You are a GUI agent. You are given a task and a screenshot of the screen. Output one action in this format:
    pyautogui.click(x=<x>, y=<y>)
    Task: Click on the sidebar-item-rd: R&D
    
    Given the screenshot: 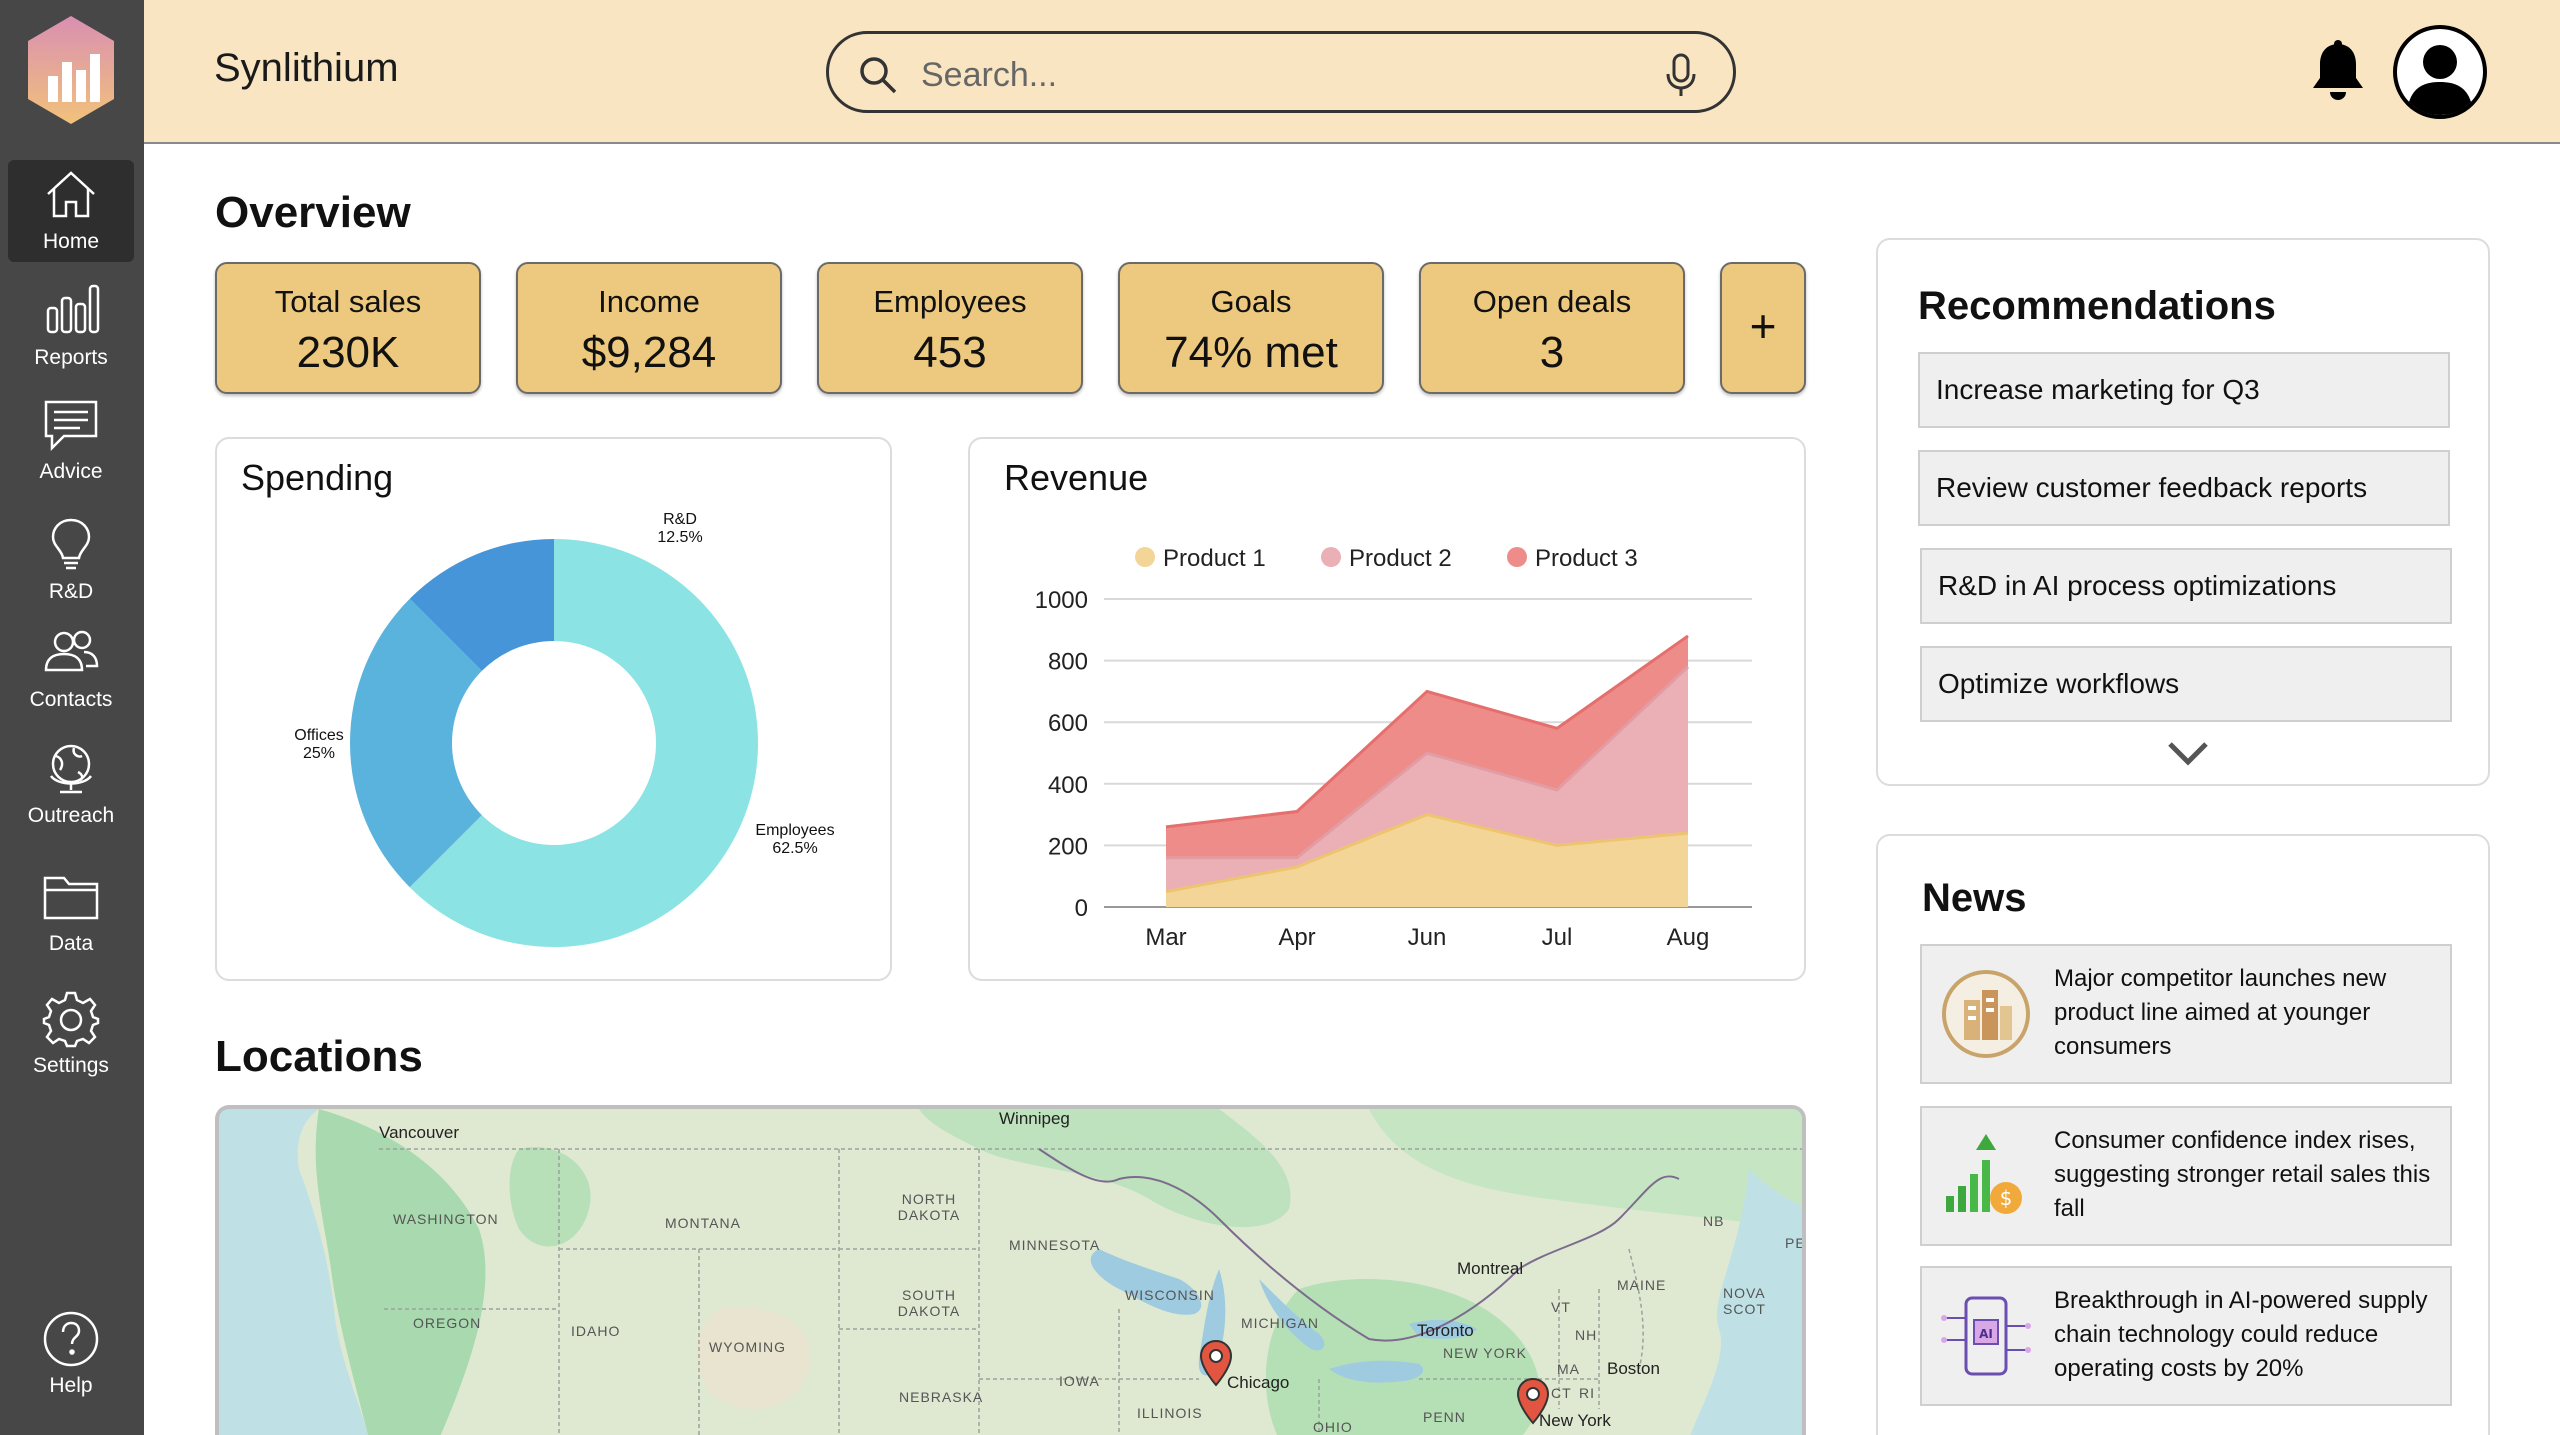 What is the action you would take?
    pyautogui.click(x=71, y=561)
    